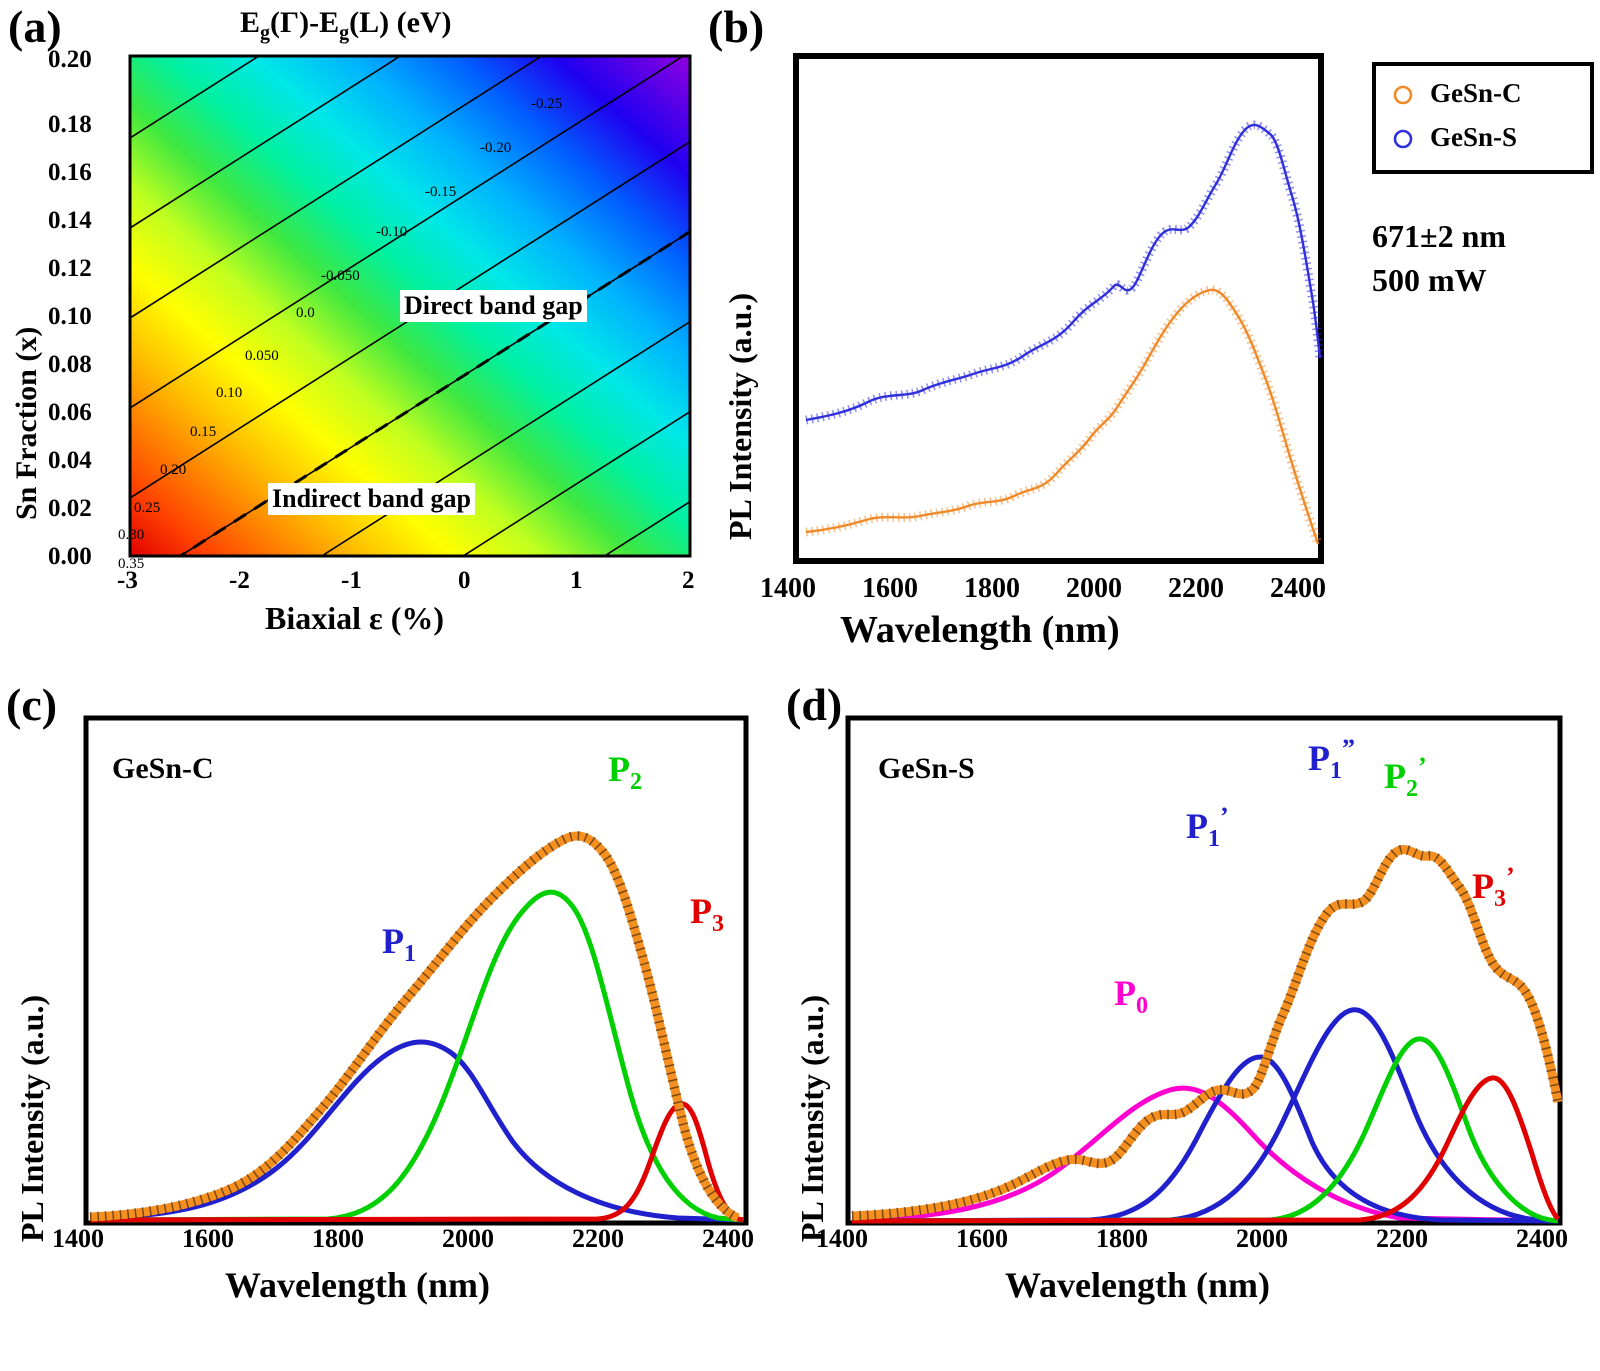  What do you see at coordinates (493, 306) in the screenshot?
I see `annotation-direct: Direct band gap` at bounding box center [493, 306].